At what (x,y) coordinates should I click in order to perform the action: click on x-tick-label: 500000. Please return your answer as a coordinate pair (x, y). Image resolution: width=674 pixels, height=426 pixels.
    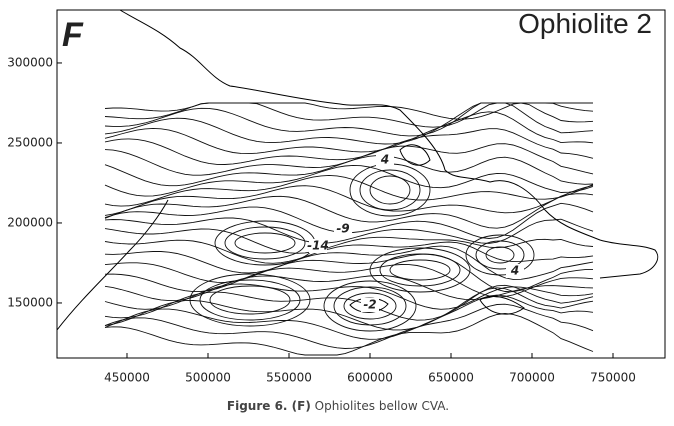
    Looking at the image, I should click on (208, 378).